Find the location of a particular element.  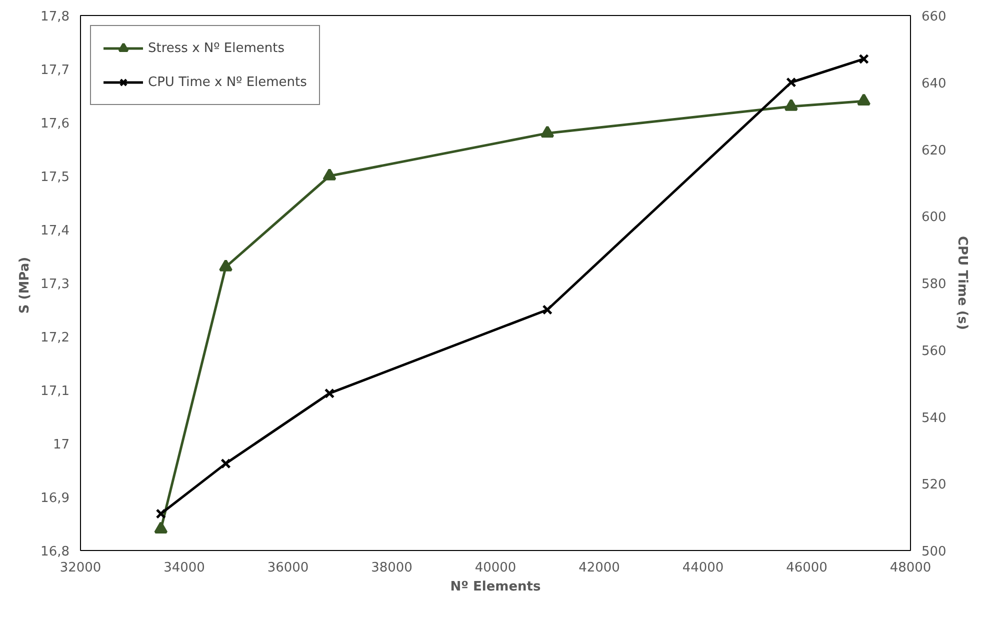

y2-tick-label: 500 is located at coordinates (934, 552).